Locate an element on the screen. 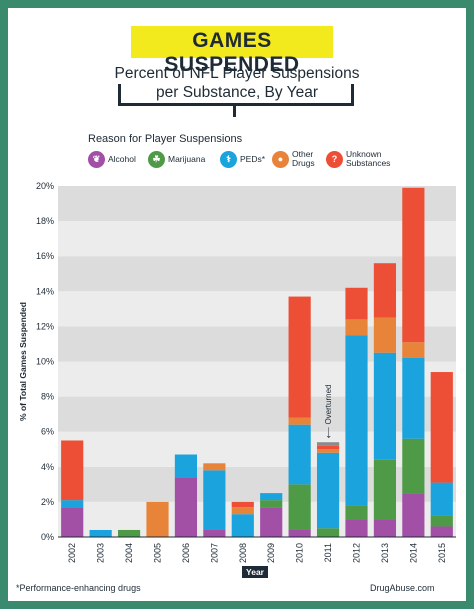 The width and height of the screenshot is (474, 609). x-tick-label-2013: 2013 is located at coordinates (385, 553).